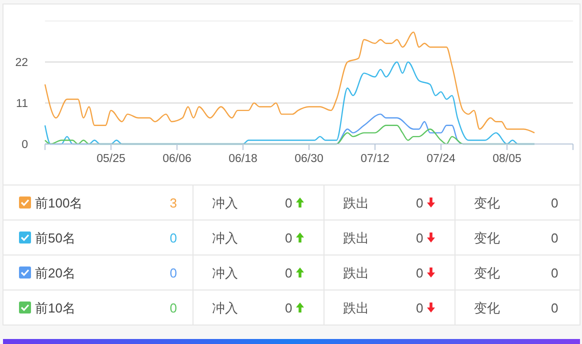 The image size is (582, 344). Describe the element at coordinates (55, 308) in the screenshot. I see `legend-label: 前10名` at that location.